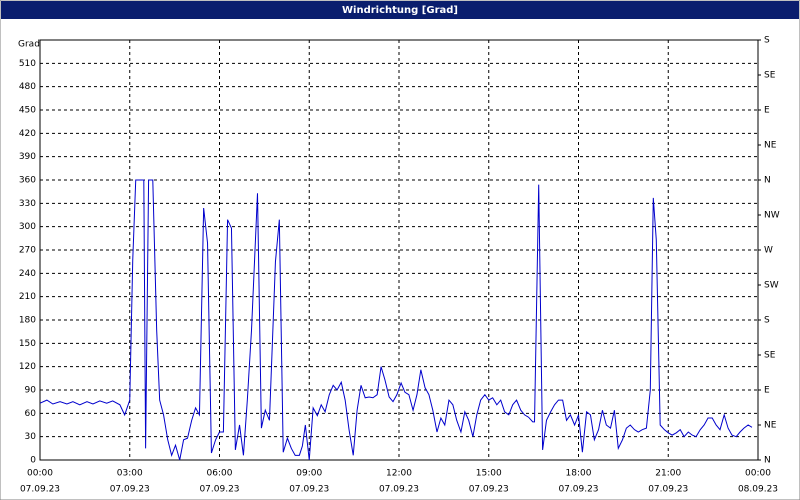 The image size is (800, 500). Describe the element at coordinates (772, 216) in the screenshot. I see `y2-tick-label: NW` at that location.